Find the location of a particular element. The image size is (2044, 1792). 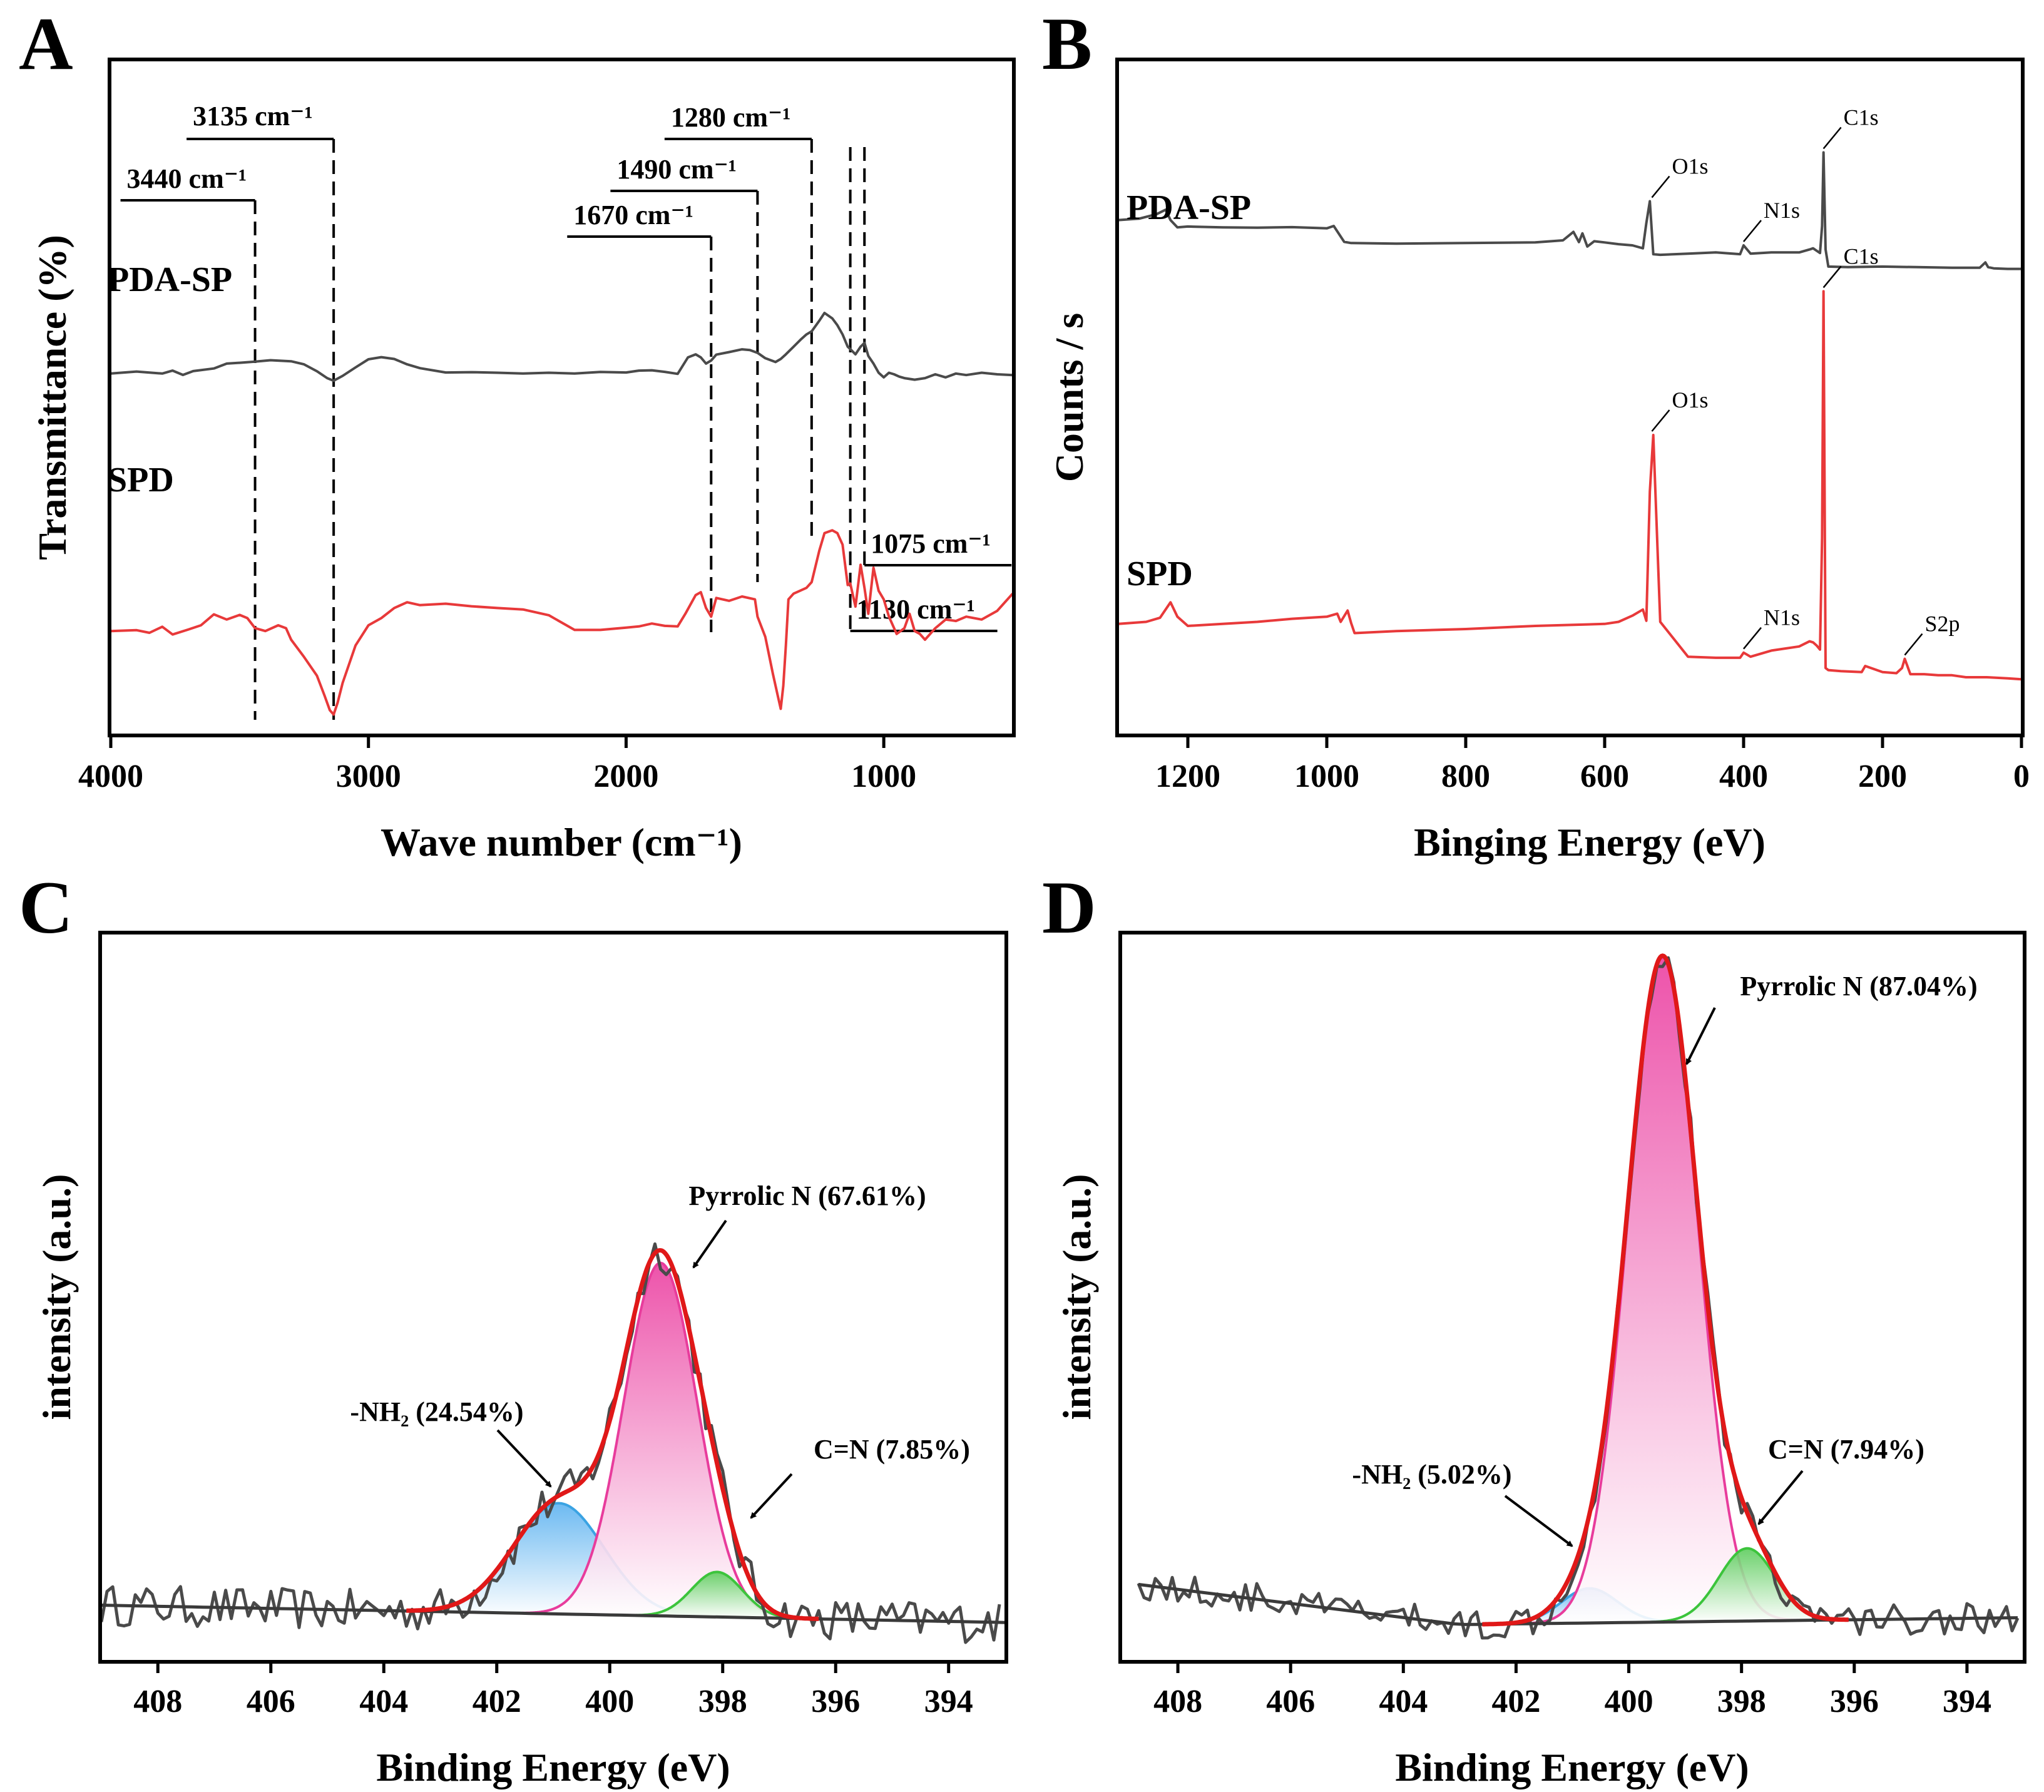

panel-label-d: D is located at coordinates (1069, 907).